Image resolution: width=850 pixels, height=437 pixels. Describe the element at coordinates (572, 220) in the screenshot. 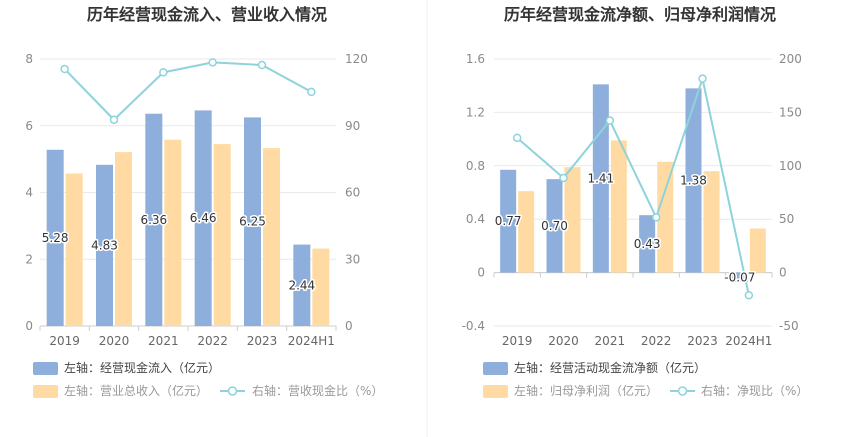

I see `right-chart-bar-series-2-2020` at that location.